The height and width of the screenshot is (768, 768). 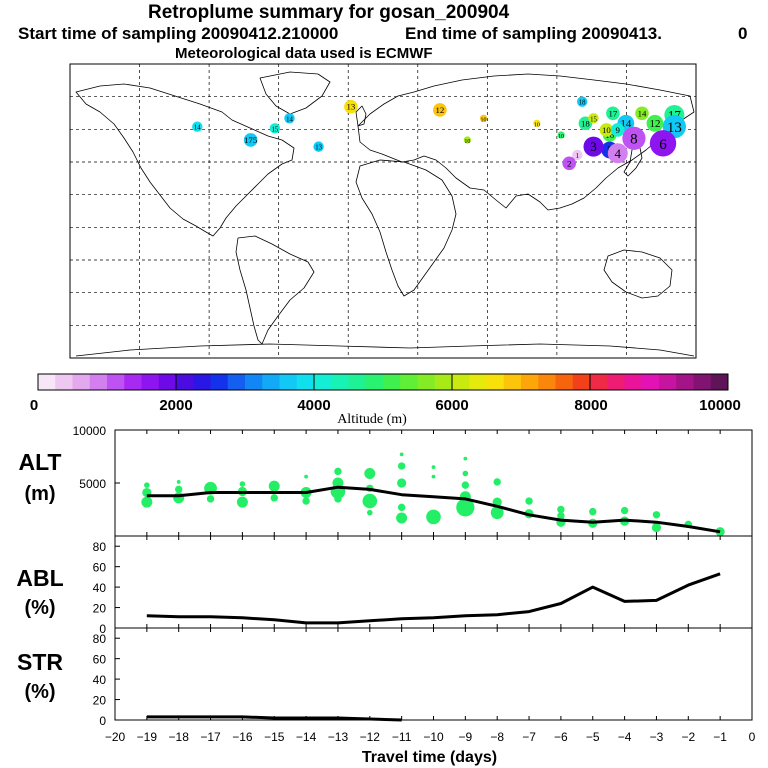 I want to click on plume-point-label: 1, so click(x=577, y=156).